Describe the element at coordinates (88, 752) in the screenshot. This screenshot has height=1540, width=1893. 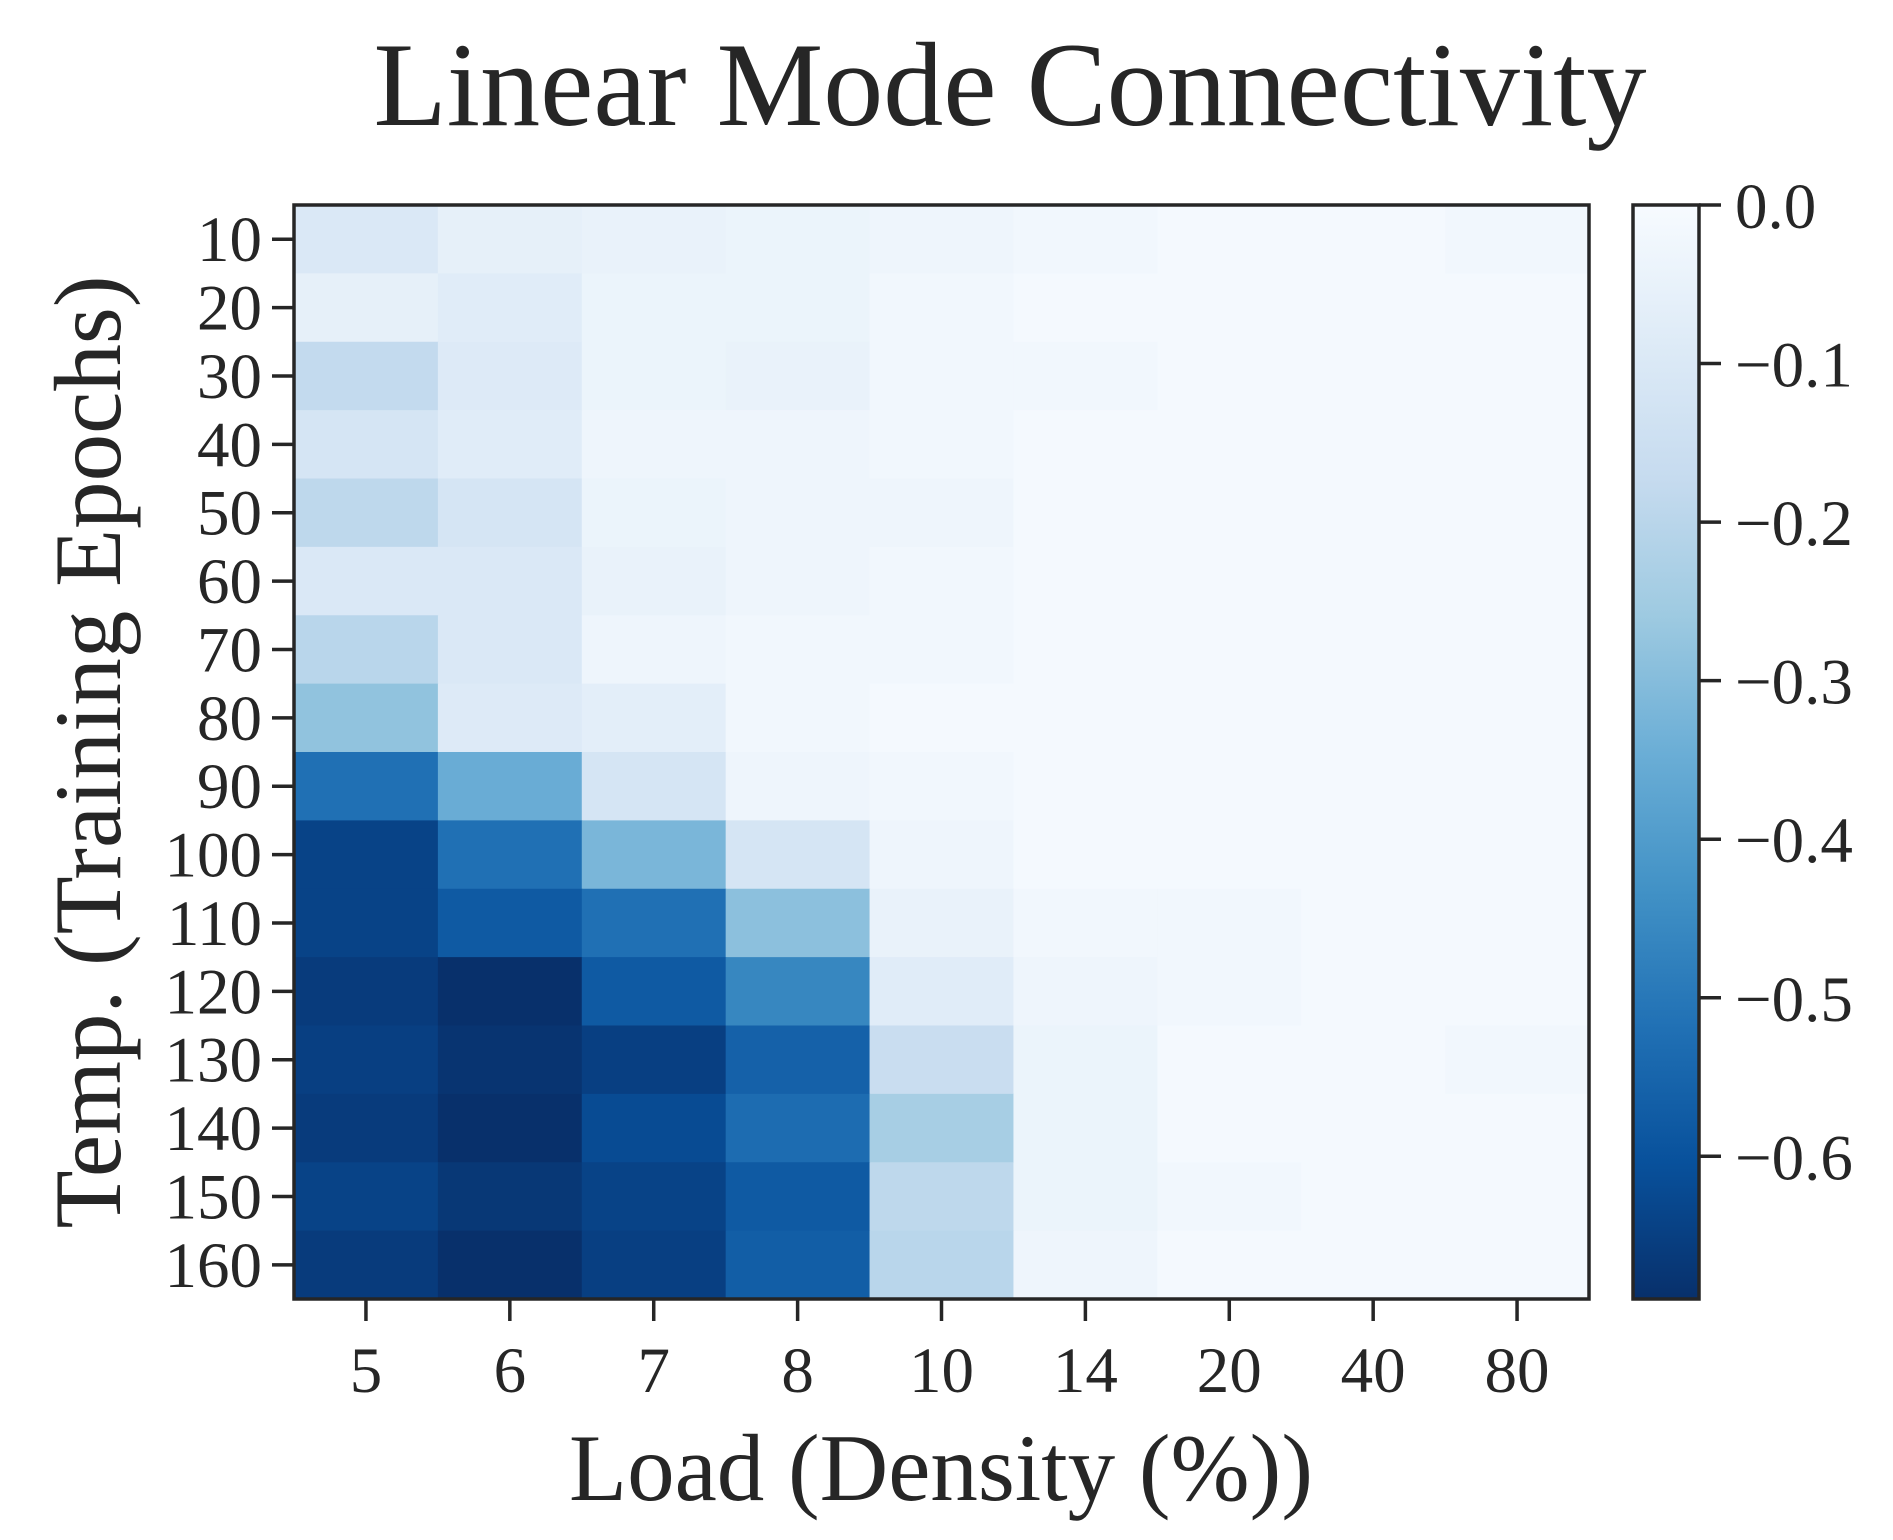
I see `y-axis-label: Temp. (Training Epochs)` at that location.